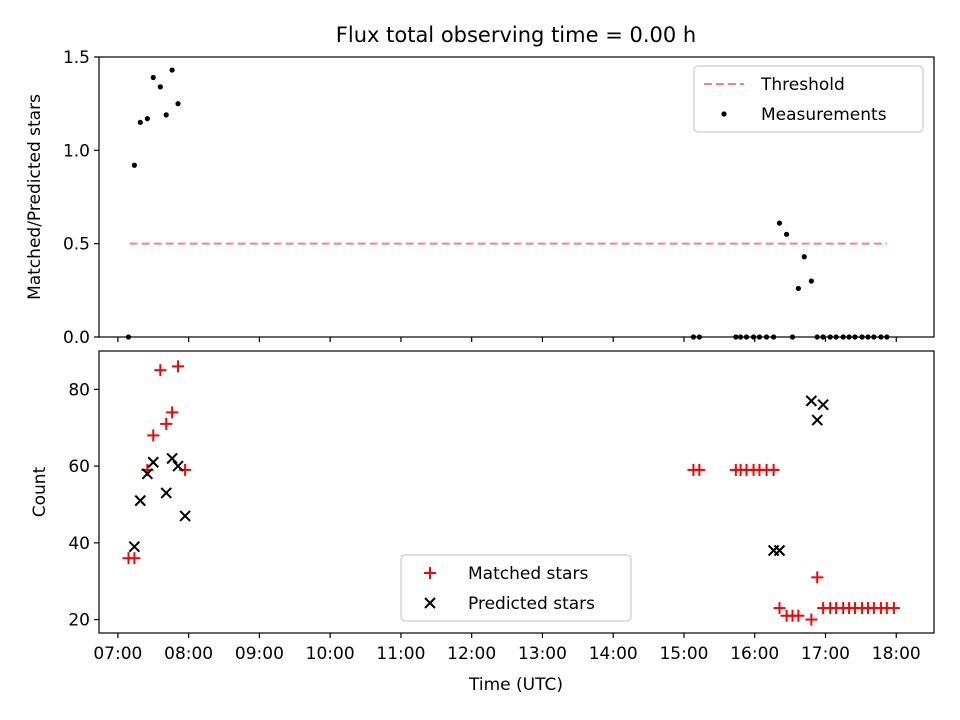 The width and height of the screenshot is (960, 720). What do you see at coordinates (259, 654) in the screenshot?
I see `x-tick-label: 09:00` at bounding box center [259, 654].